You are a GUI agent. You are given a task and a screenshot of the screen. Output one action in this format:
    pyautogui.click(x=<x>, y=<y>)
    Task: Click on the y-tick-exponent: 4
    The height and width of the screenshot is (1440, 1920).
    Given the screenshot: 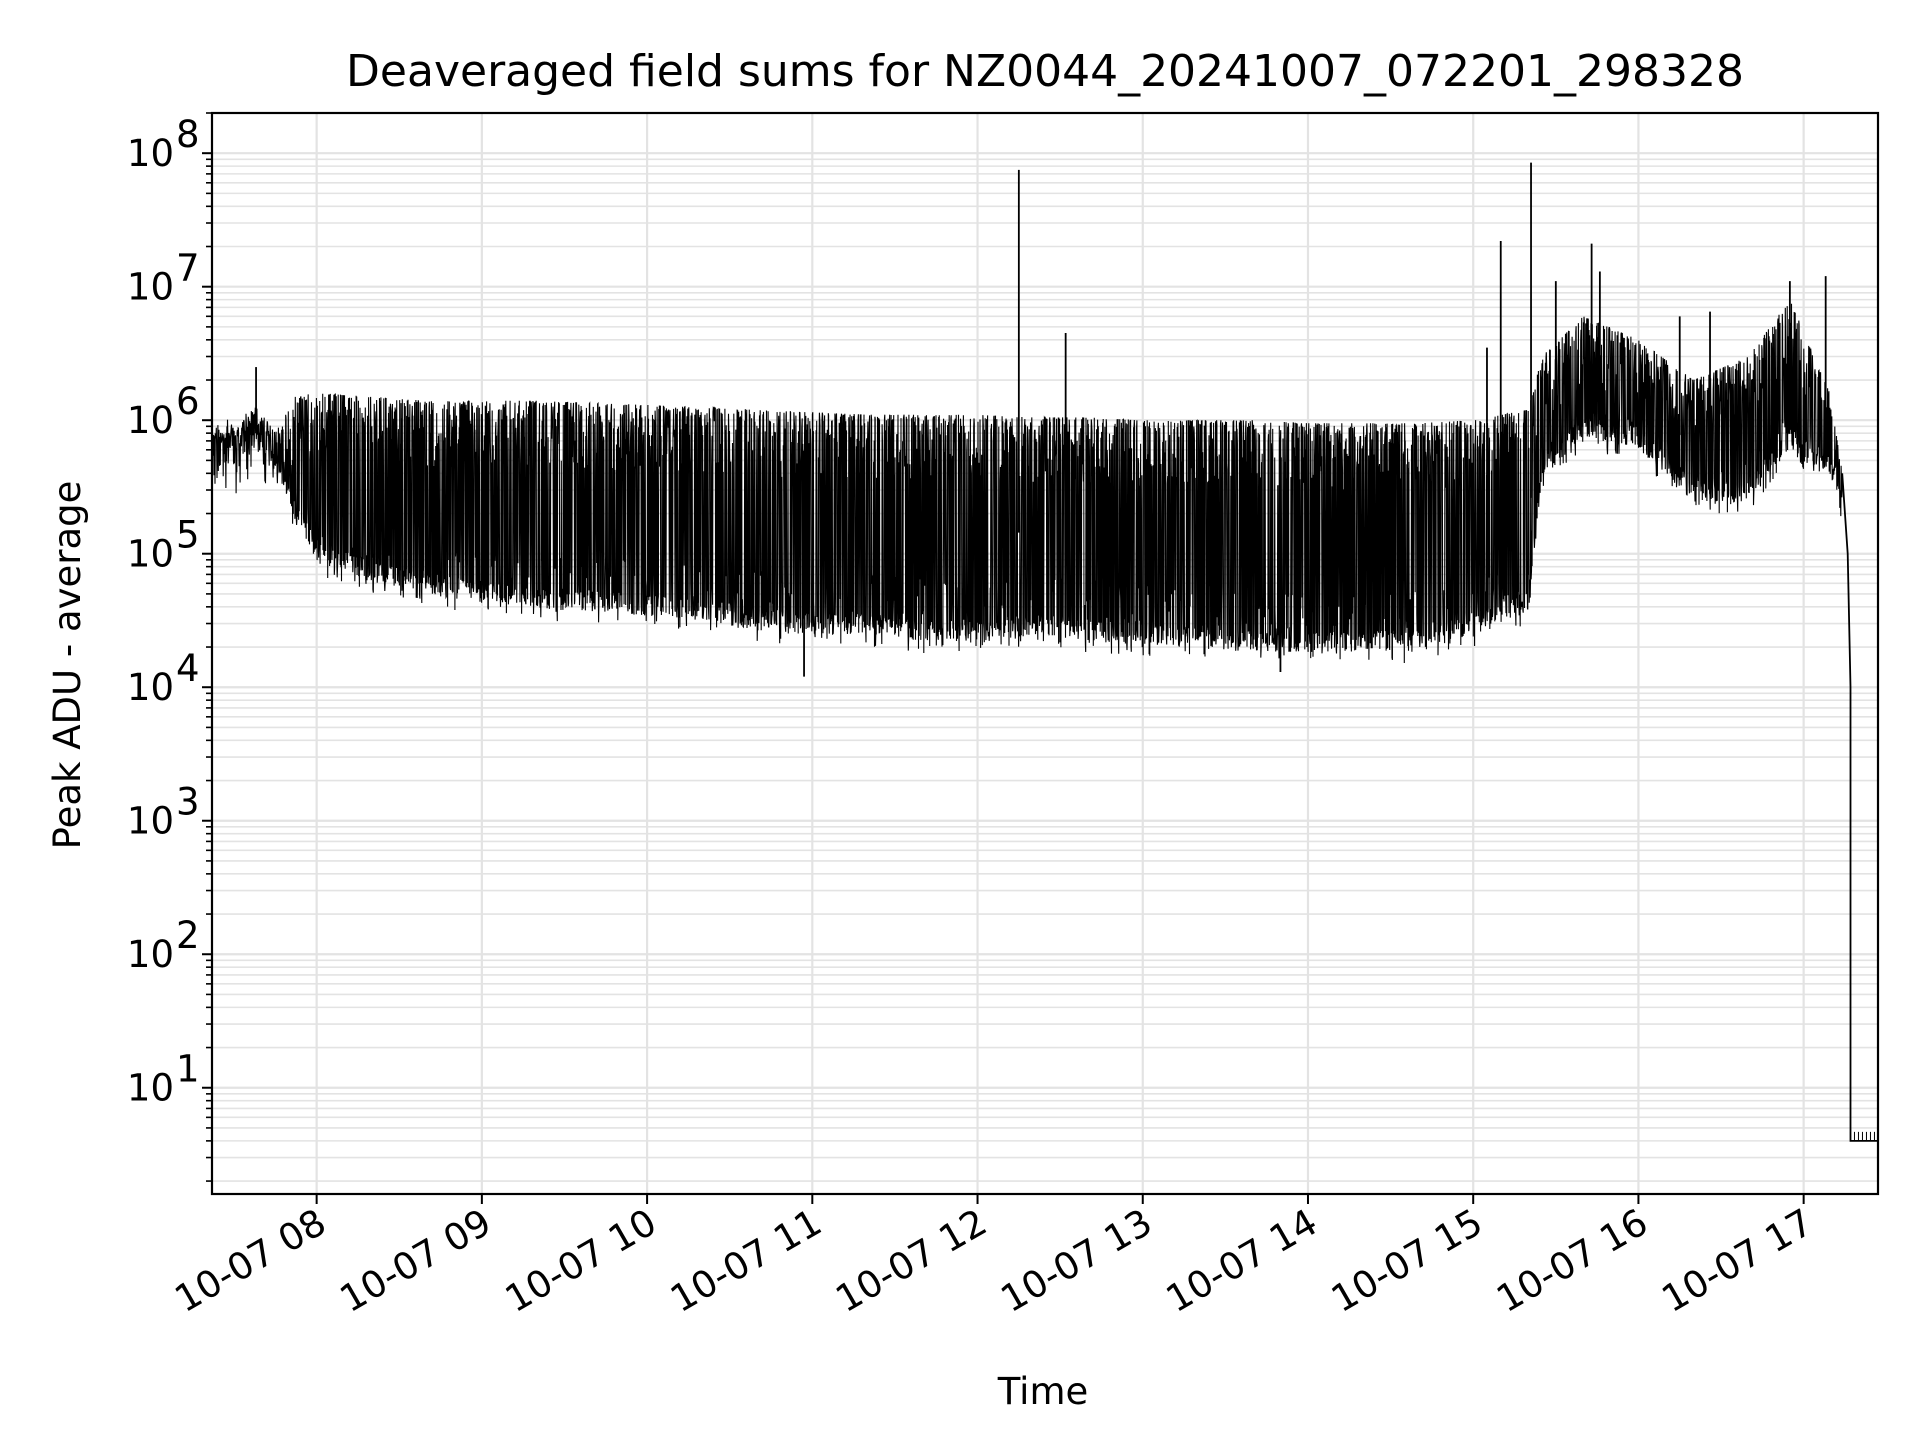 What is the action you would take?
    pyautogui.click(x=188, y=668)
    